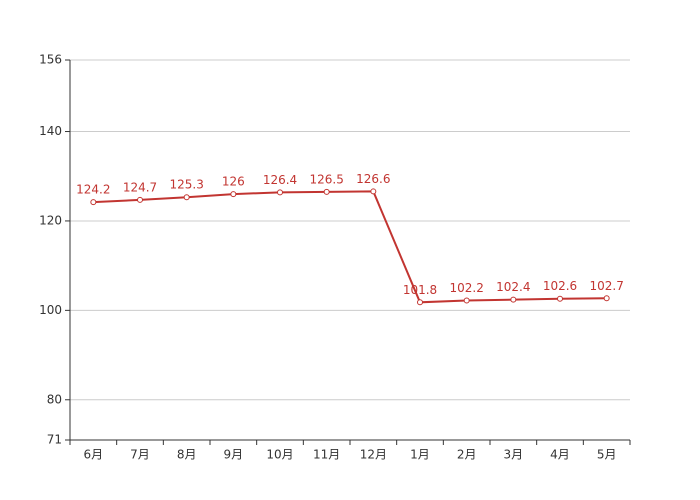 This screenshot has width=700, height=500. I want to click on x-tick-label: 1月, so click(420, 455).